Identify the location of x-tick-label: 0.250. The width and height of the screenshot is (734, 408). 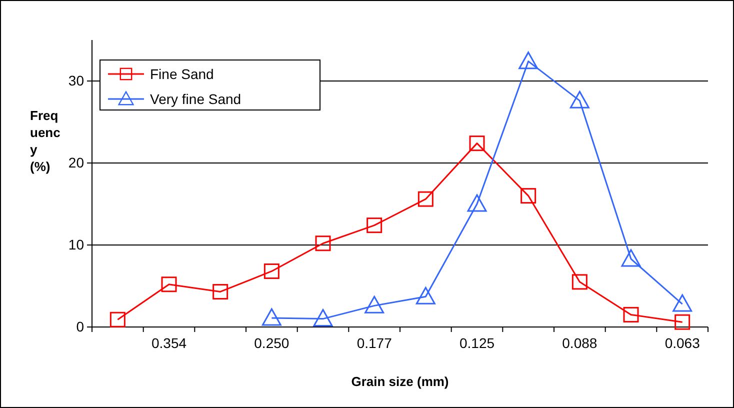
(272, 343).